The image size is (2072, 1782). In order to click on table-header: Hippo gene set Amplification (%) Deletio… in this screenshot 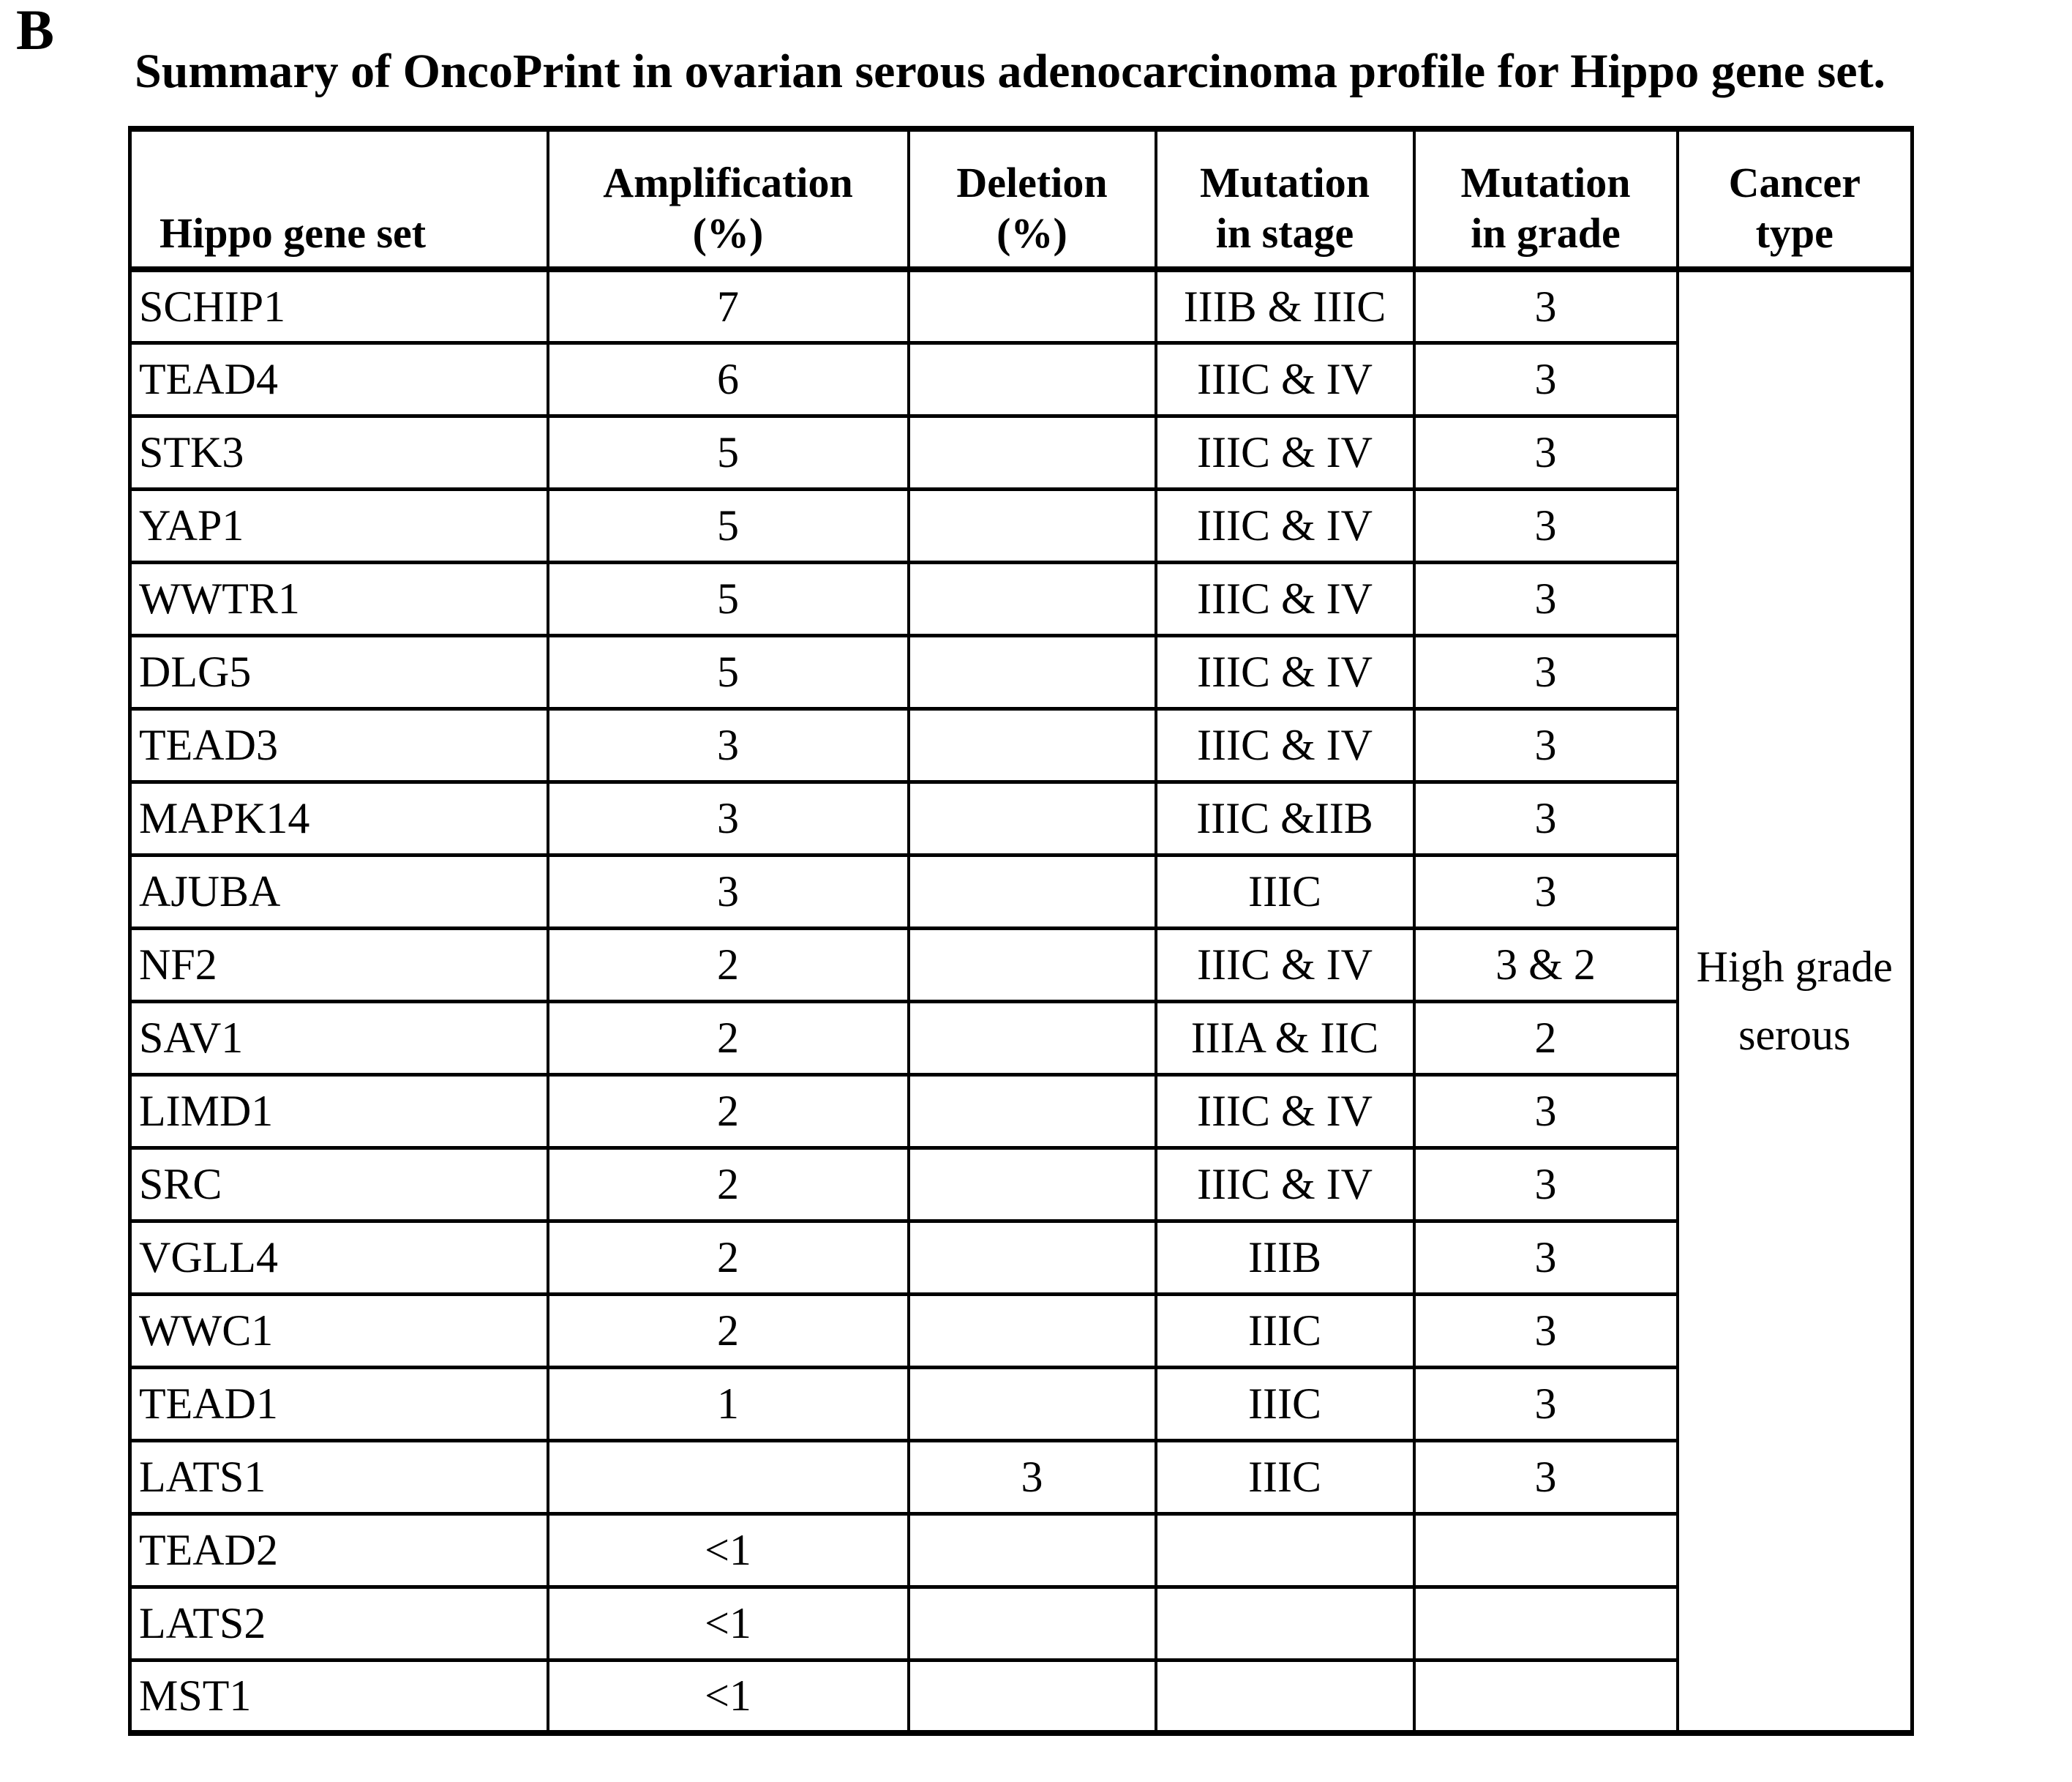, I will do `click(1021, 200)`.